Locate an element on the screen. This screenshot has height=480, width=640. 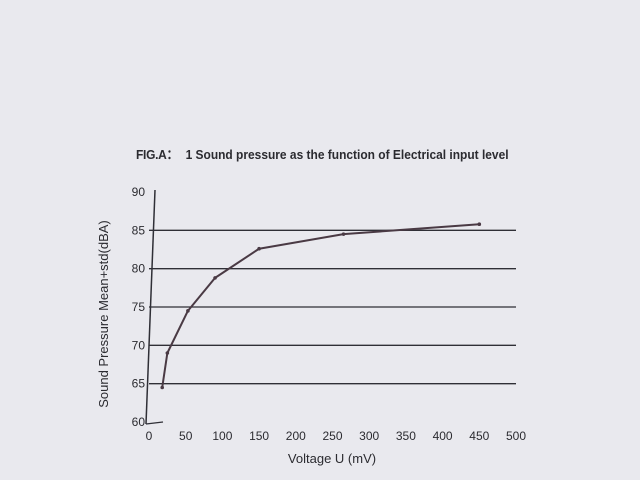
x-tick-label: 50 is located at coordinates (186, 436).